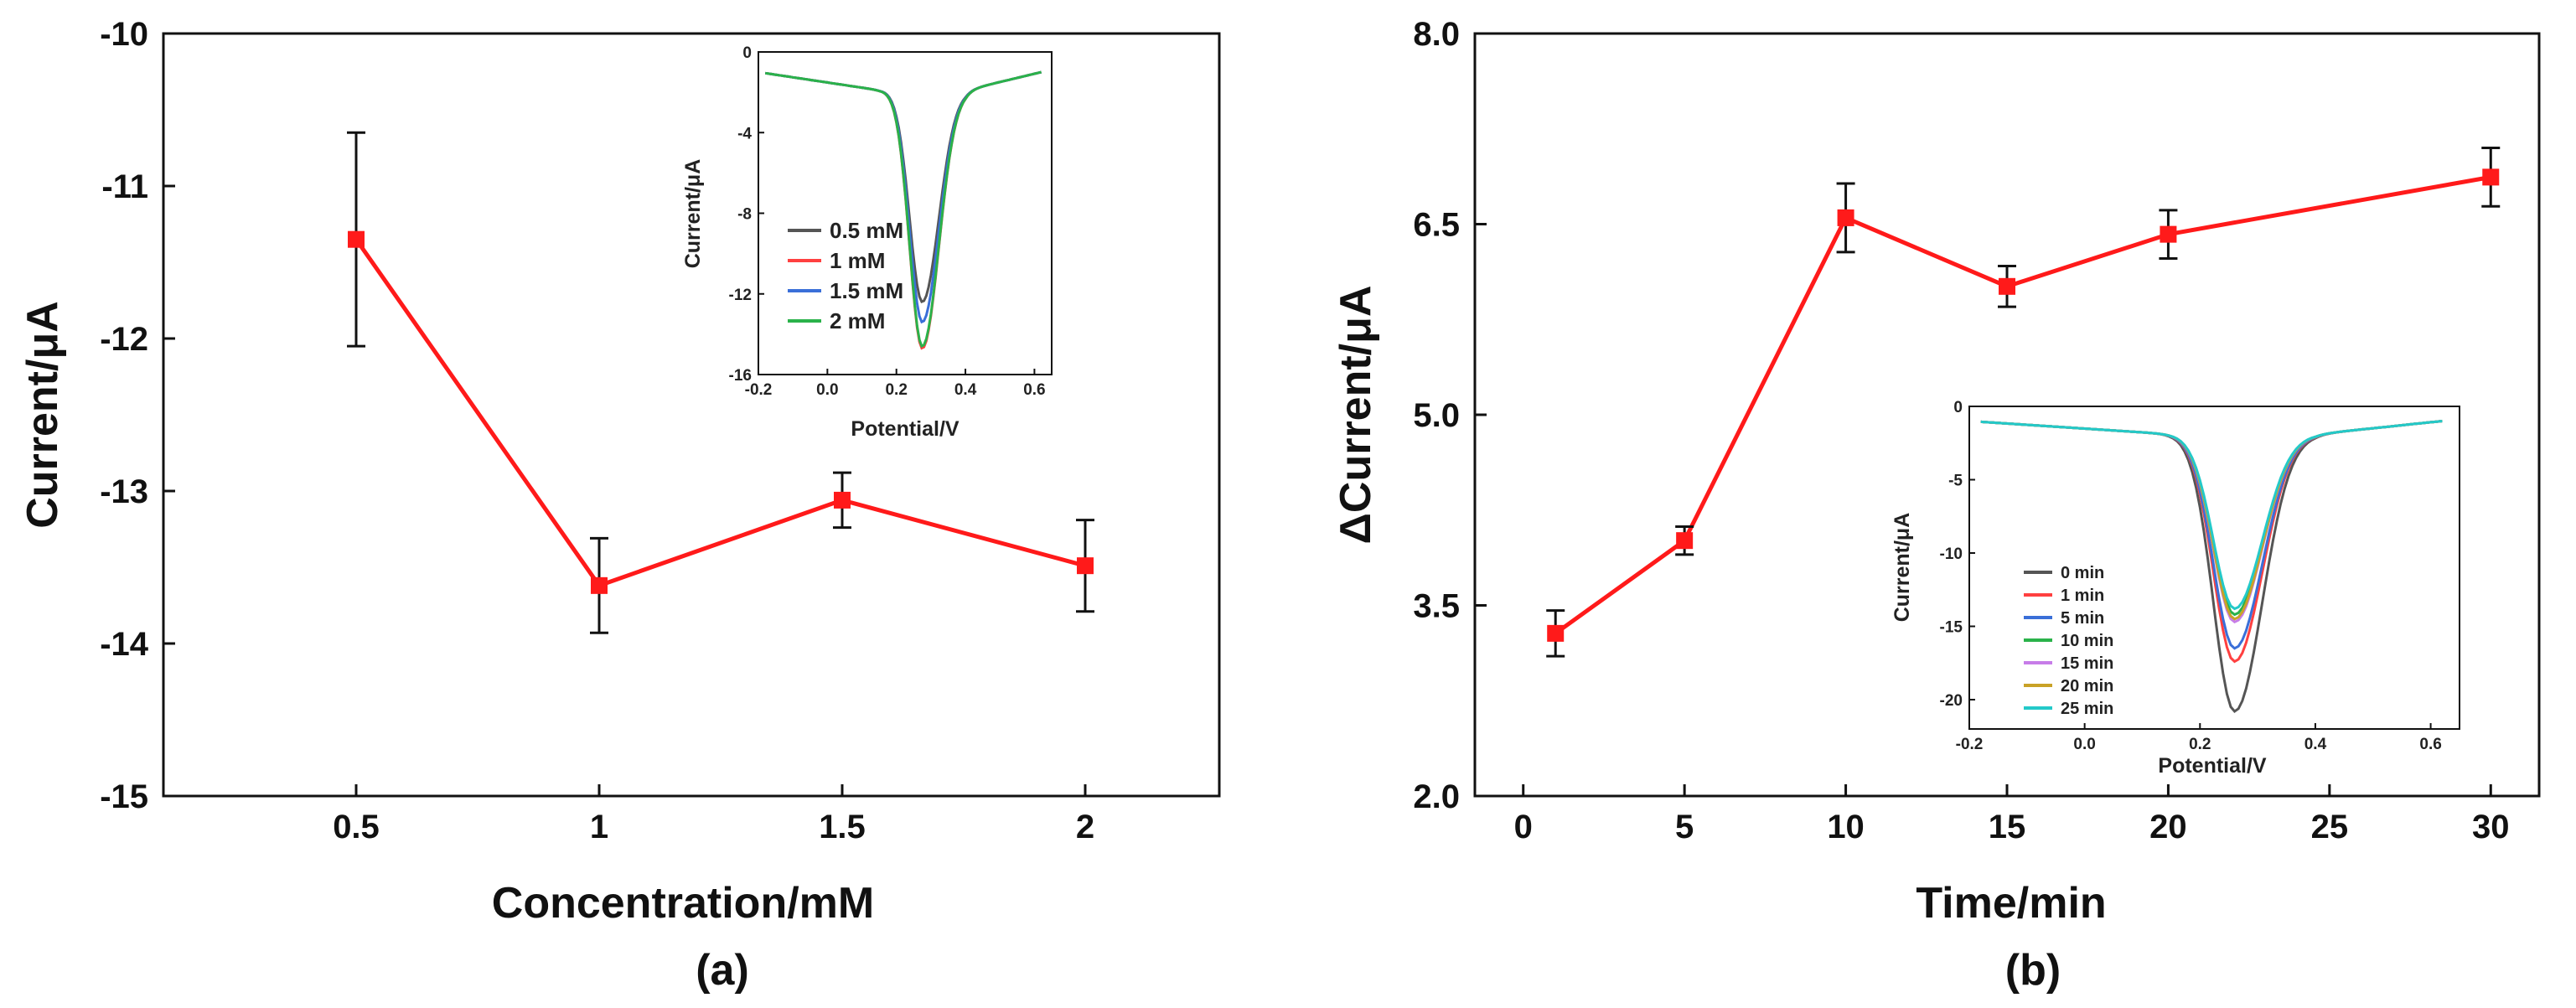  Describe the element at coordinates (124, 34) in the screenshot. I see `y-tick-label: -10` at that location.